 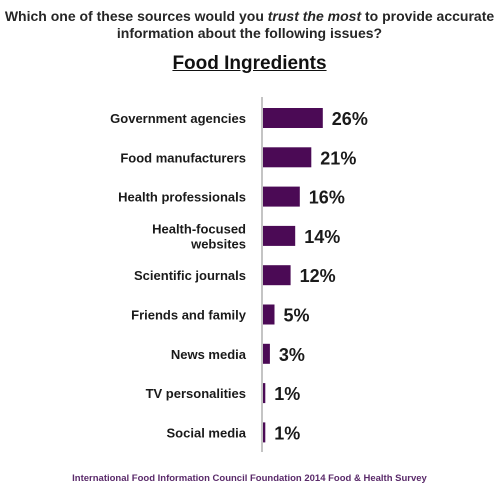 I want to click on value-label: 16%, so click(x=327, y=198).